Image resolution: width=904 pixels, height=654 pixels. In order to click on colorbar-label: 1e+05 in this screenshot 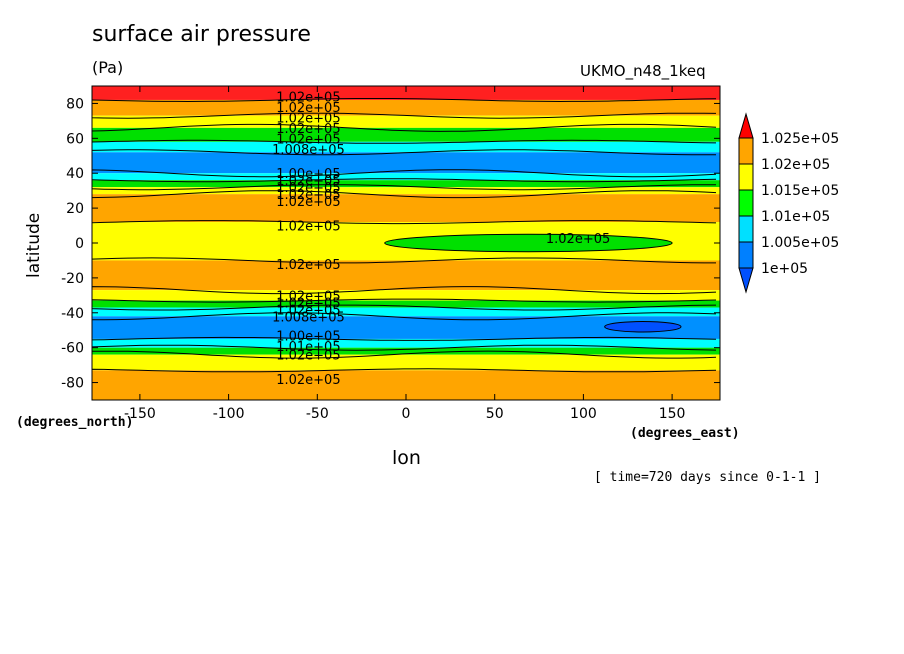, I will do `click(784, 269)`.